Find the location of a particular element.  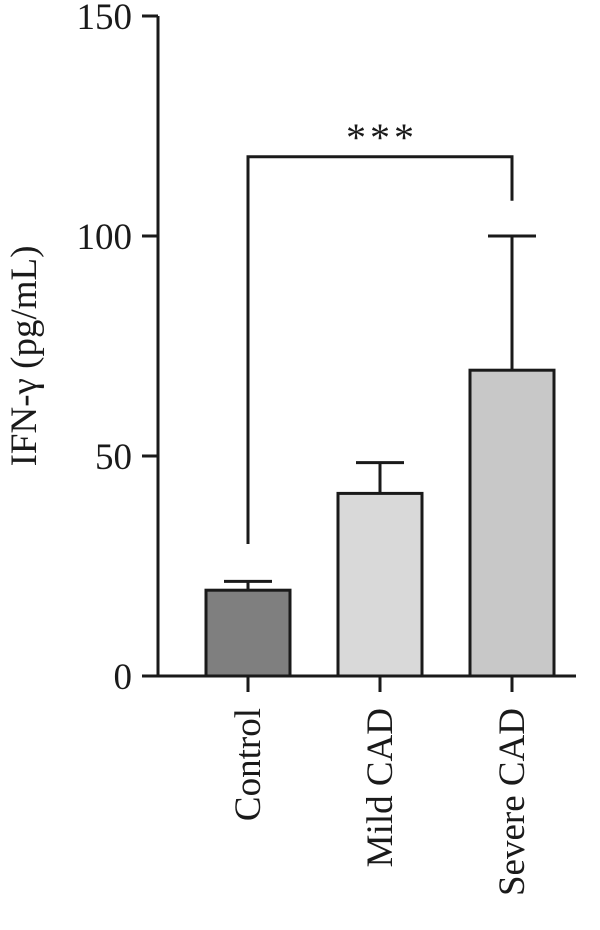

y-axis-title: IFN-γ (pg/mL) is located at coordinates (24, 356).